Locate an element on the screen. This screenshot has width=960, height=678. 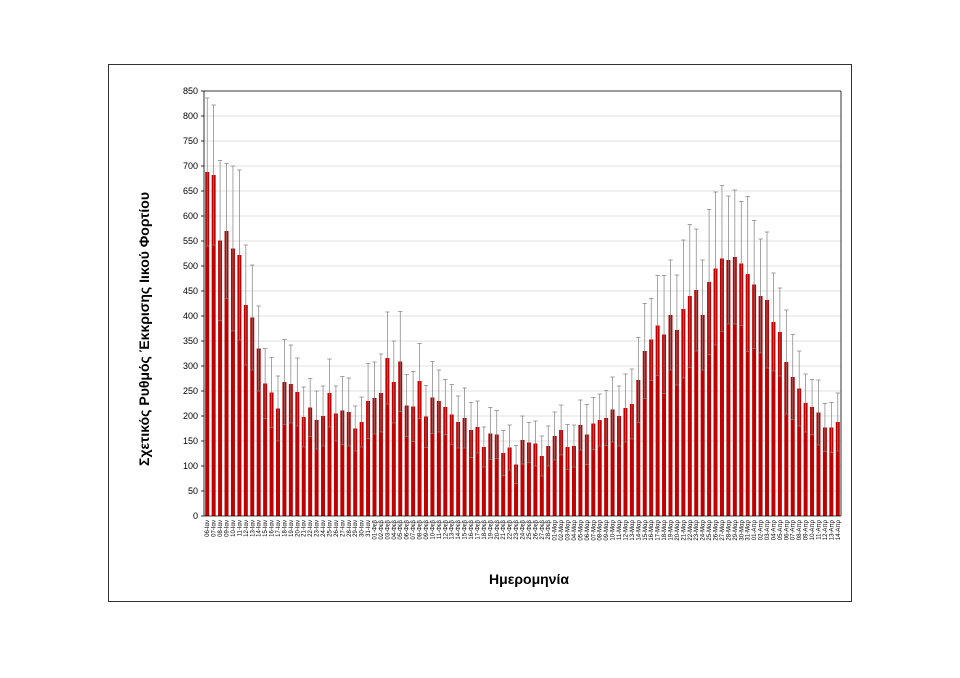
y-tick-label: 0 is located at coordinates (195, 516).